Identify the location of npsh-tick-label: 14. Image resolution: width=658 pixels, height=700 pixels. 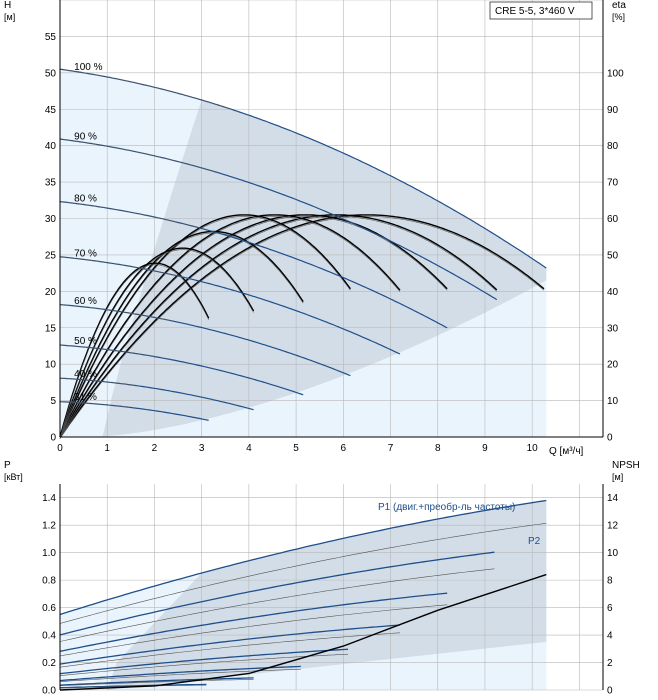
(613, 498).